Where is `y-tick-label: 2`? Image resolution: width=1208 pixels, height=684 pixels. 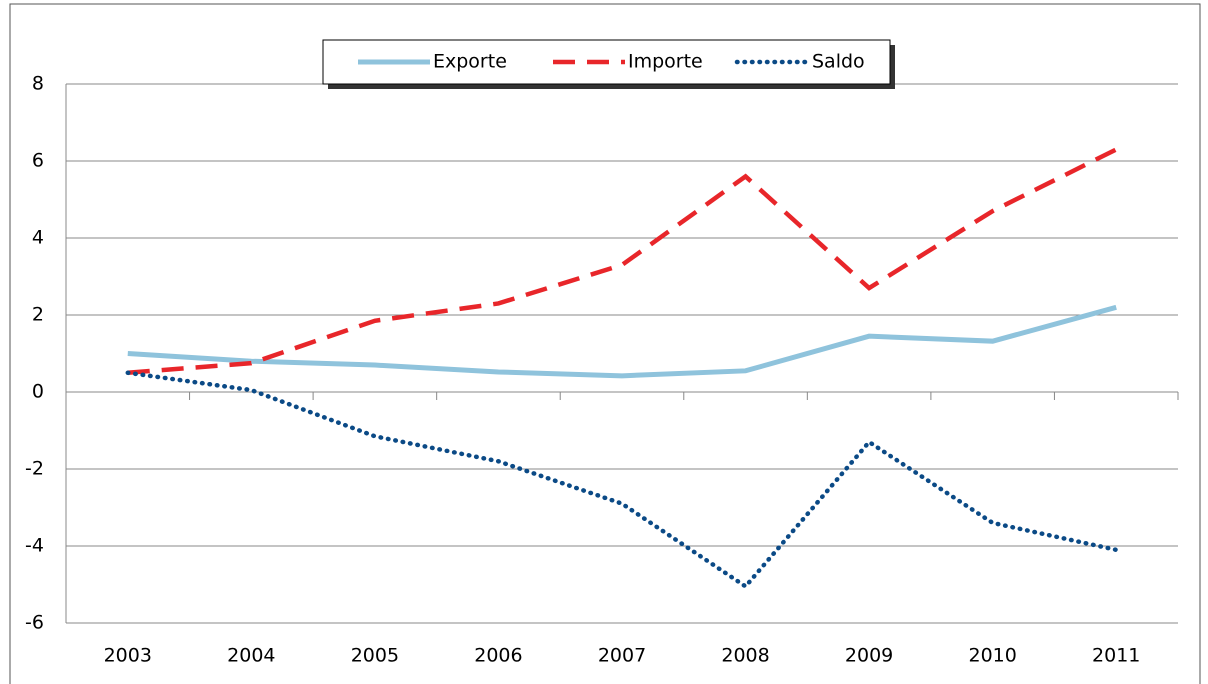 y-tick-label: 2 is located at coordinates (38, 315).